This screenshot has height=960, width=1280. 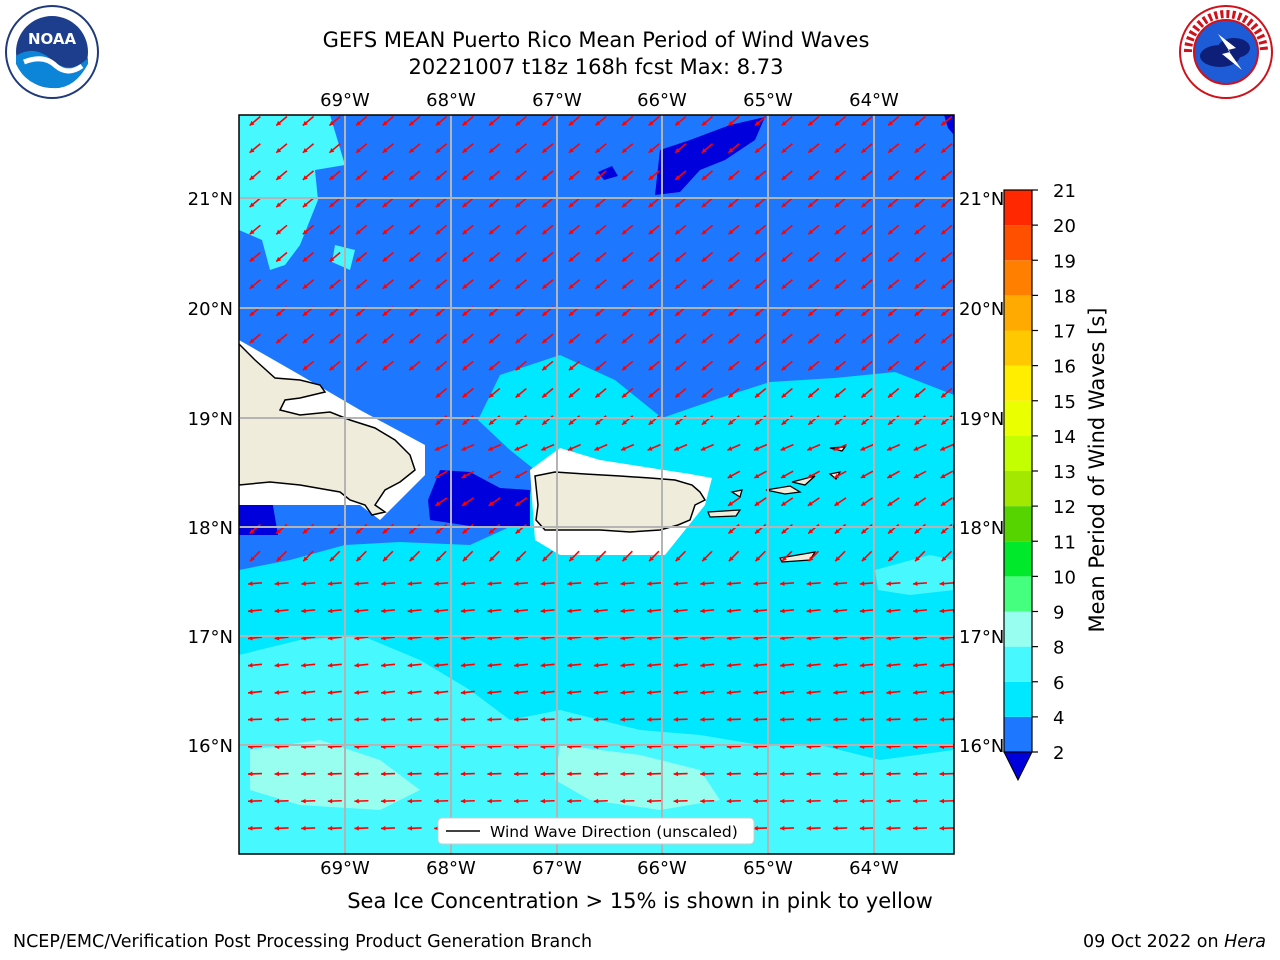 I want to click on contour-light-east, so click(x=914, y=575).